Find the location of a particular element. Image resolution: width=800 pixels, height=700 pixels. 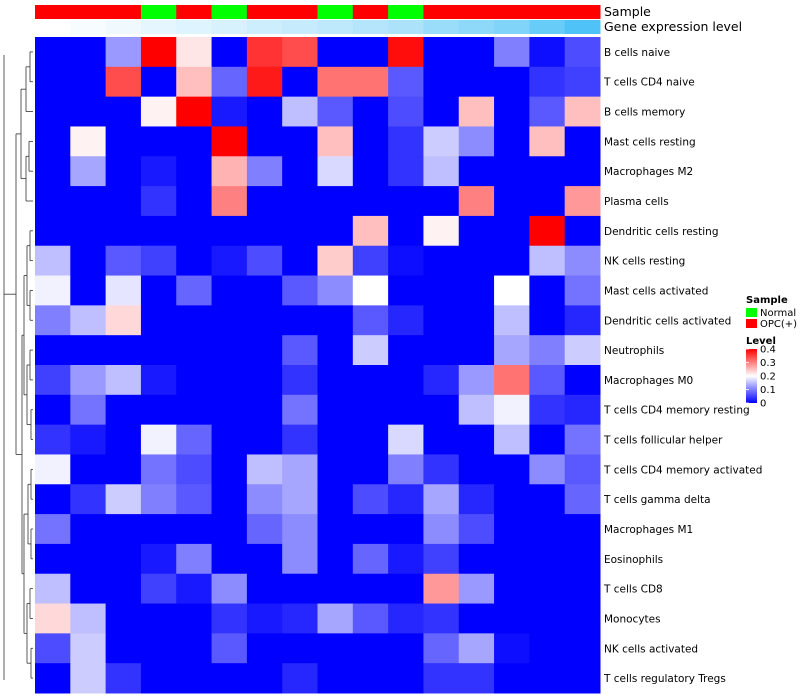

row-label: T cells gamma delta is located at coordinates (657, 500).